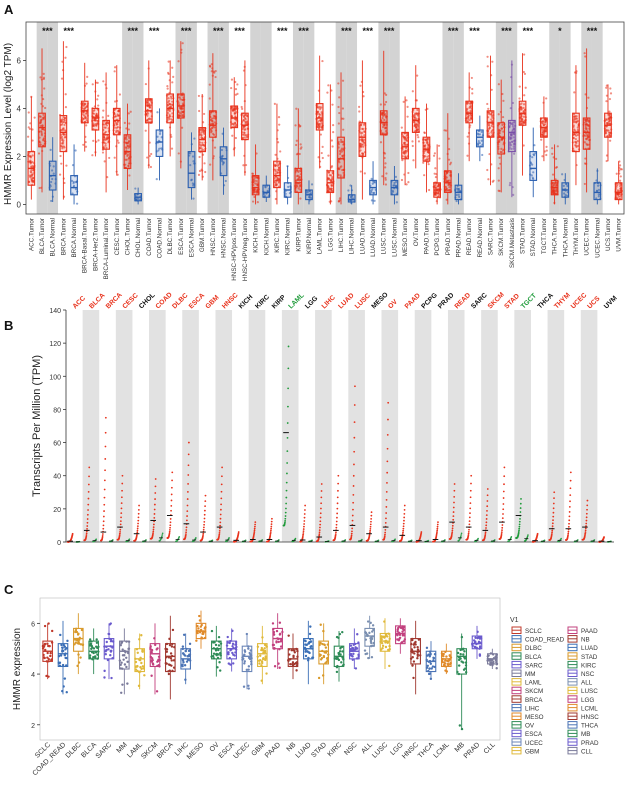  What do you see at coordinates (17, 669) in the screenshot?
I see `y-axis-title: HMMR expression` at bounding box center [17, 669].